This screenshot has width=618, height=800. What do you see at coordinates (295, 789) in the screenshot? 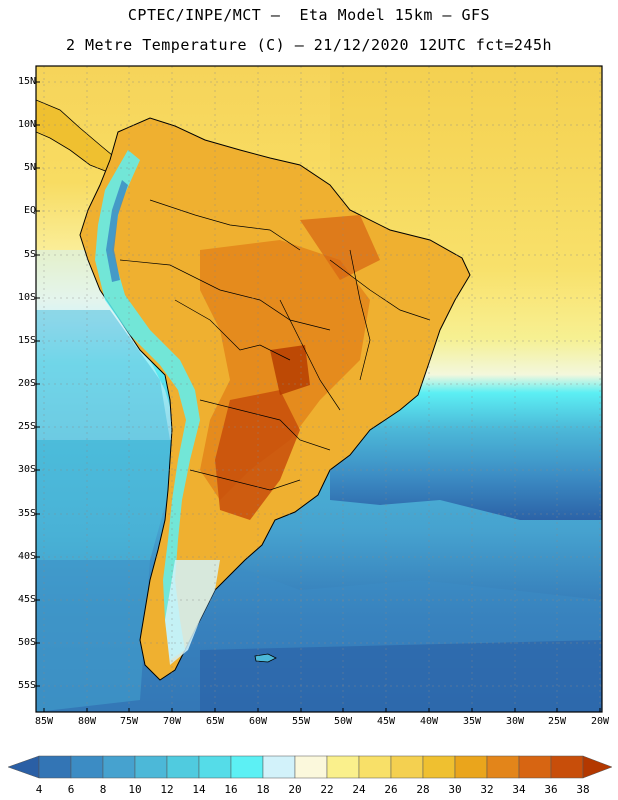
I see `colorbar-label: 20` at bounding box center [295, 789].